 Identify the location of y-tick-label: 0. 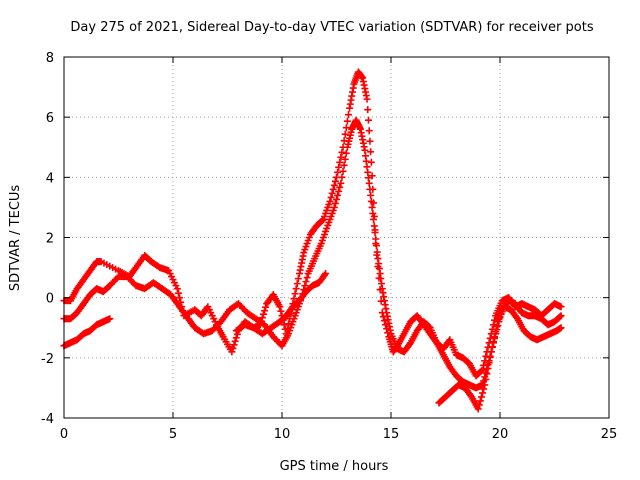
(50, 299).